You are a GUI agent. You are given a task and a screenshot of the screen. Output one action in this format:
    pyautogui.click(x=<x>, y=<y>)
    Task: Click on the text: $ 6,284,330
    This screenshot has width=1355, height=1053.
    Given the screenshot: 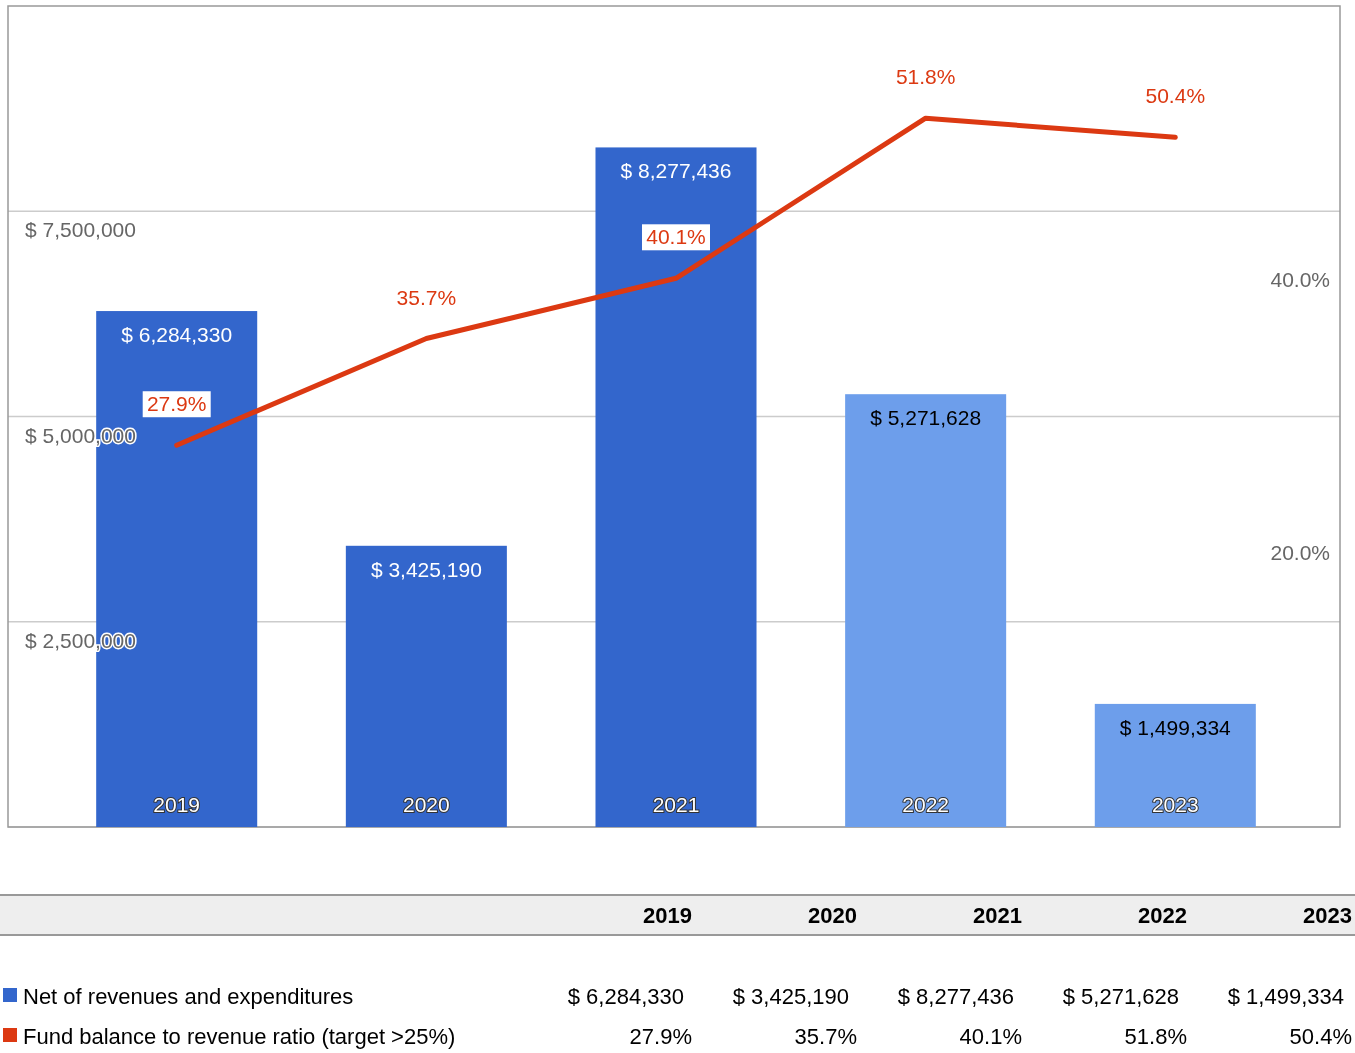 What is the action you would take?
    pyautogui.click(x=625, y=996)
    